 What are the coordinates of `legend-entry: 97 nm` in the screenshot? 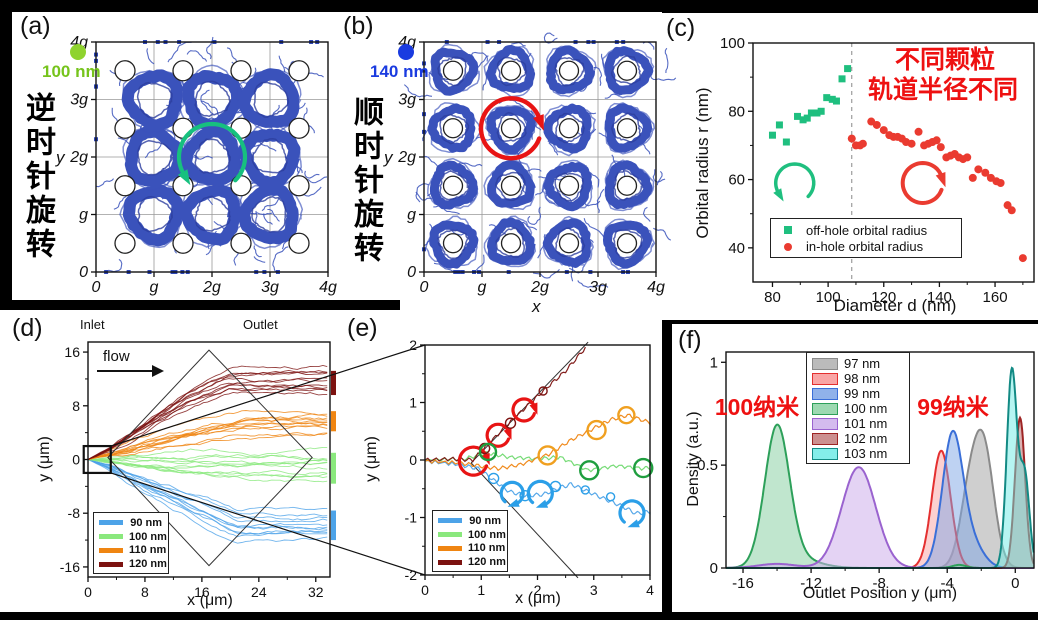 It's located at (857, 363).